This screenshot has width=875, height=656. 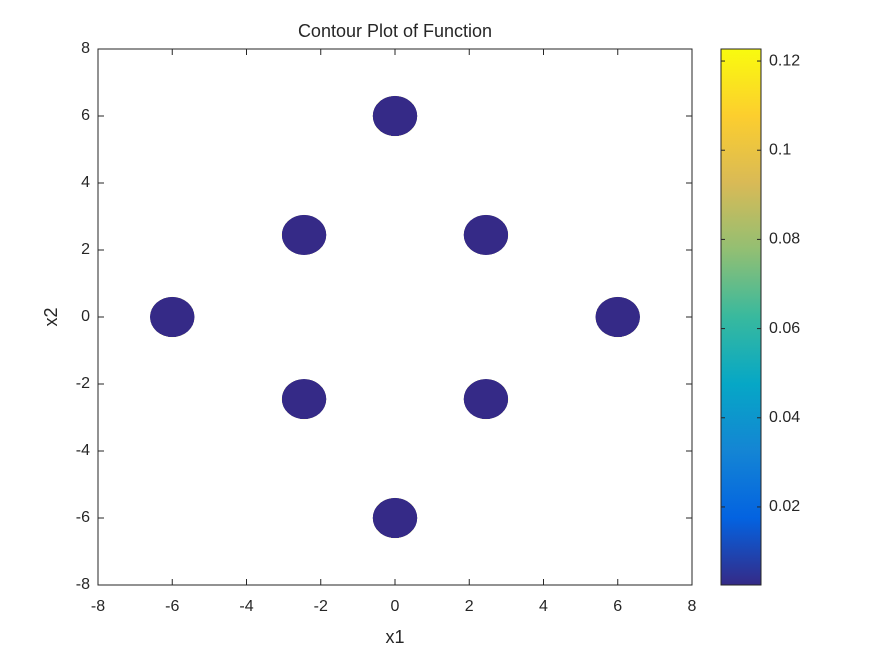 What do you see at coordinates (85, 115) in the screenshot?
I see `y-tick-label: 6` at bounding box center [85, 115].